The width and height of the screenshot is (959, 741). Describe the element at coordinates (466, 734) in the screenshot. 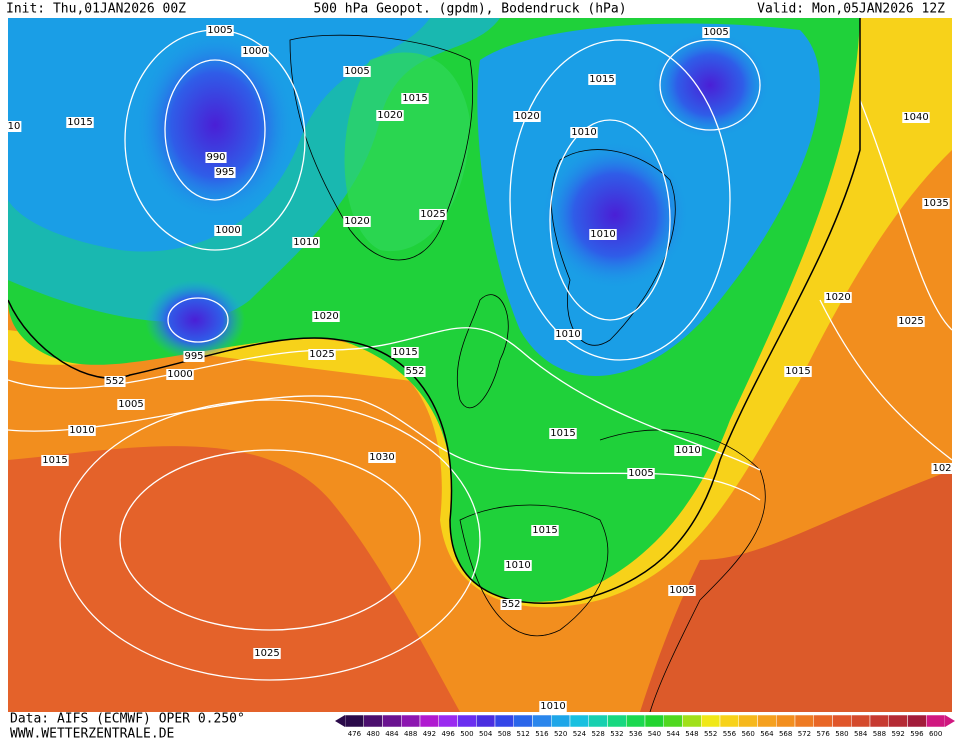

I see `colorbar-tick-label: 500` at that location.